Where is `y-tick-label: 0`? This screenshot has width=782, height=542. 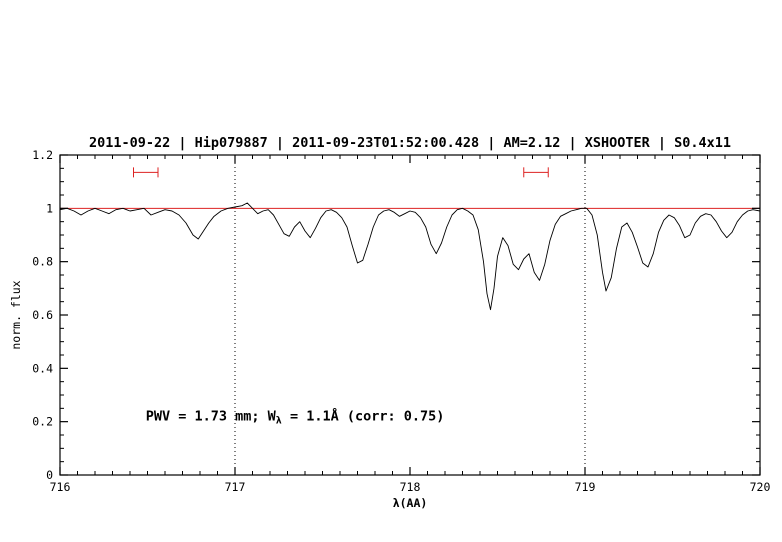 y-tick-label: 0 is located at coordinates (49, 475).